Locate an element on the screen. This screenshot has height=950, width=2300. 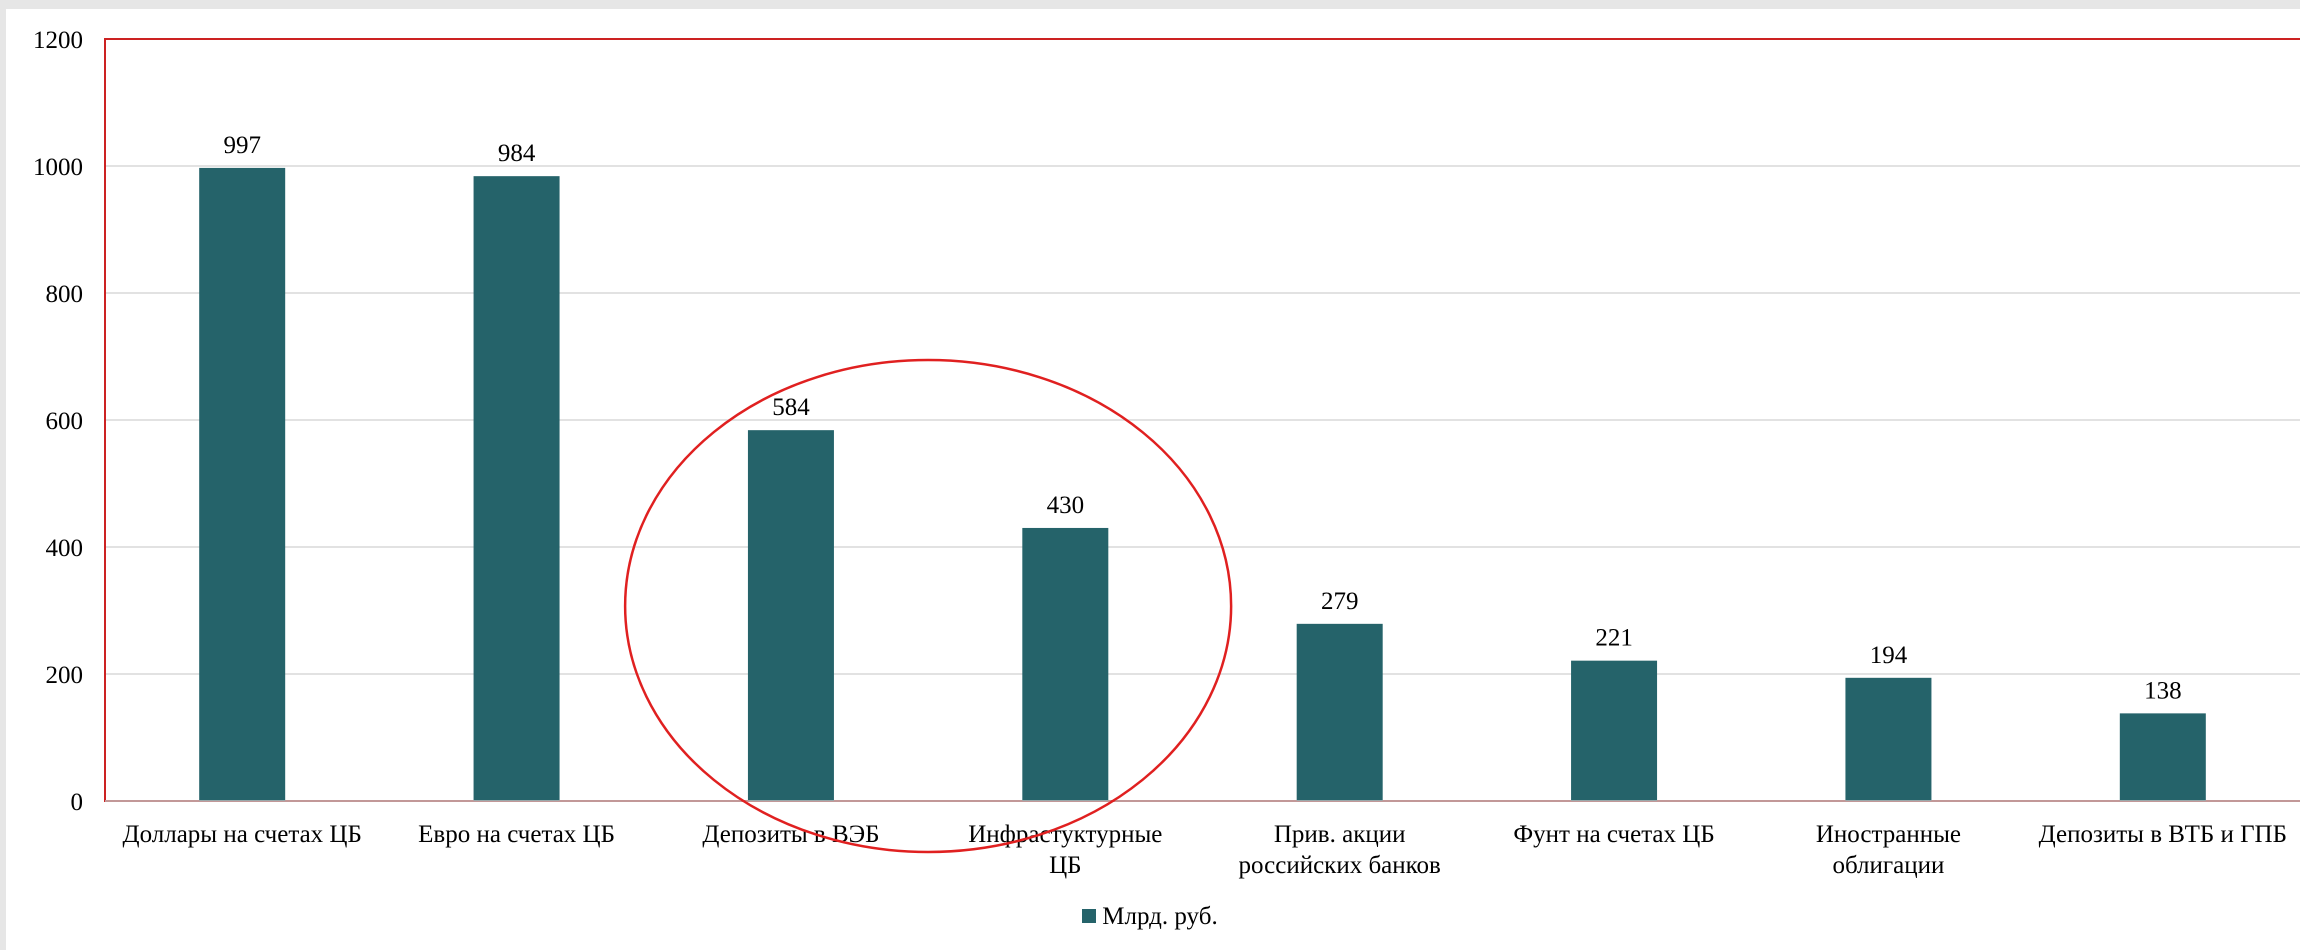
highlight-ellipse is located at coordinates (928, 606).